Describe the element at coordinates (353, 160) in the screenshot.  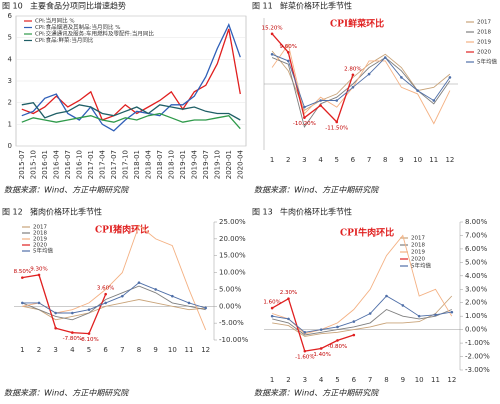
I see `x-tick-label: 6` at that location.